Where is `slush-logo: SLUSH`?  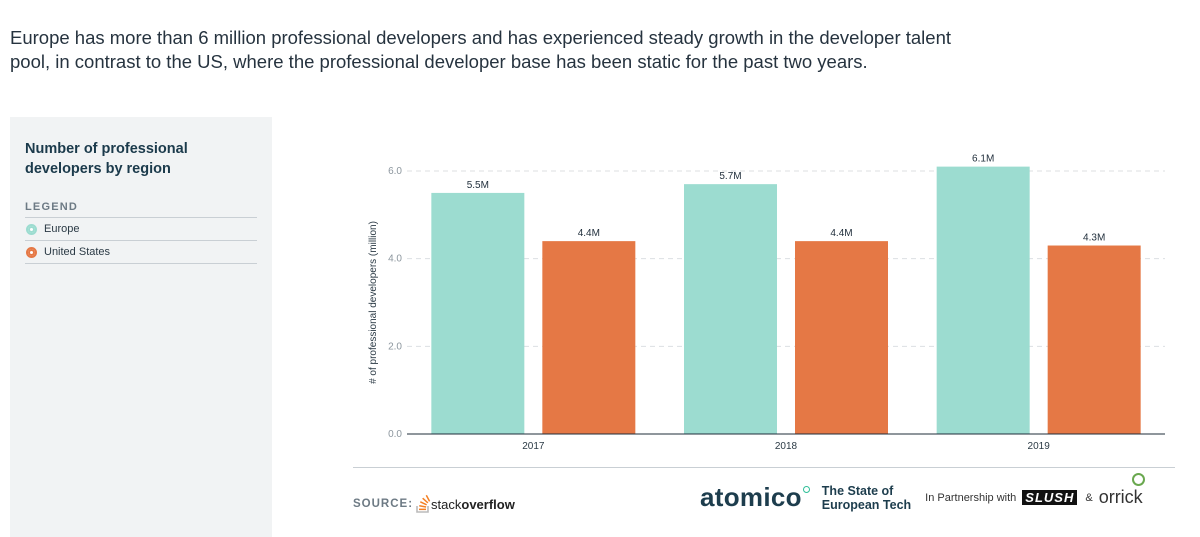
slush-logo: SLUSH is located at coordinates (1050, 497).